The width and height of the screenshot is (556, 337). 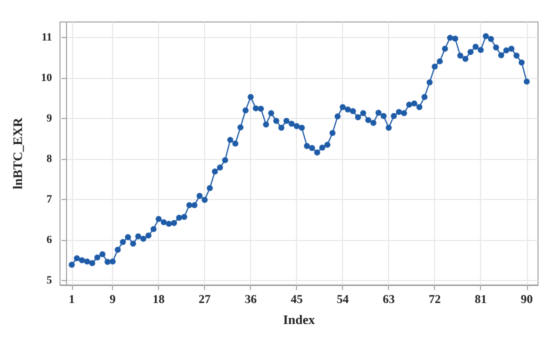 What do you see at coordinates (204, 299) in the screenshot?
I see `x-tick-label: 27` at bounding box center [204, 299].